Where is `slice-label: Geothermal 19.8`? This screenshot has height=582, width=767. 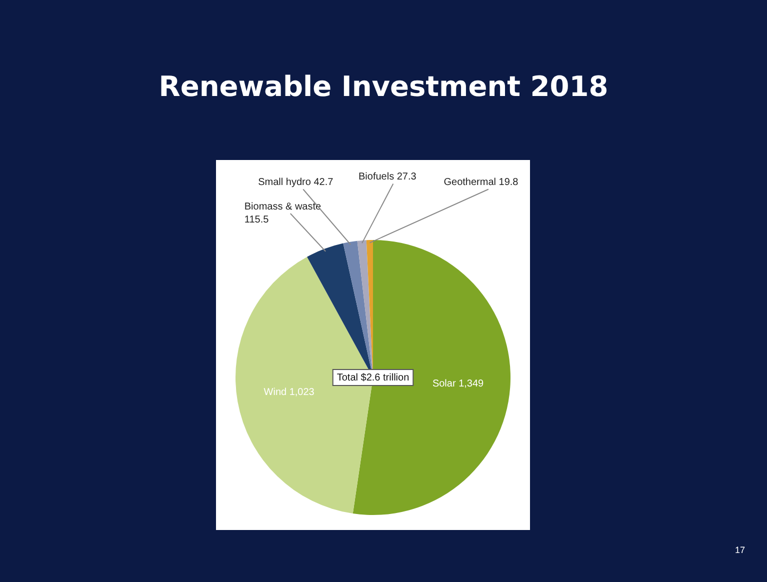 slice-label: Geothermal 19.8 is located at coordinates (481, 182).